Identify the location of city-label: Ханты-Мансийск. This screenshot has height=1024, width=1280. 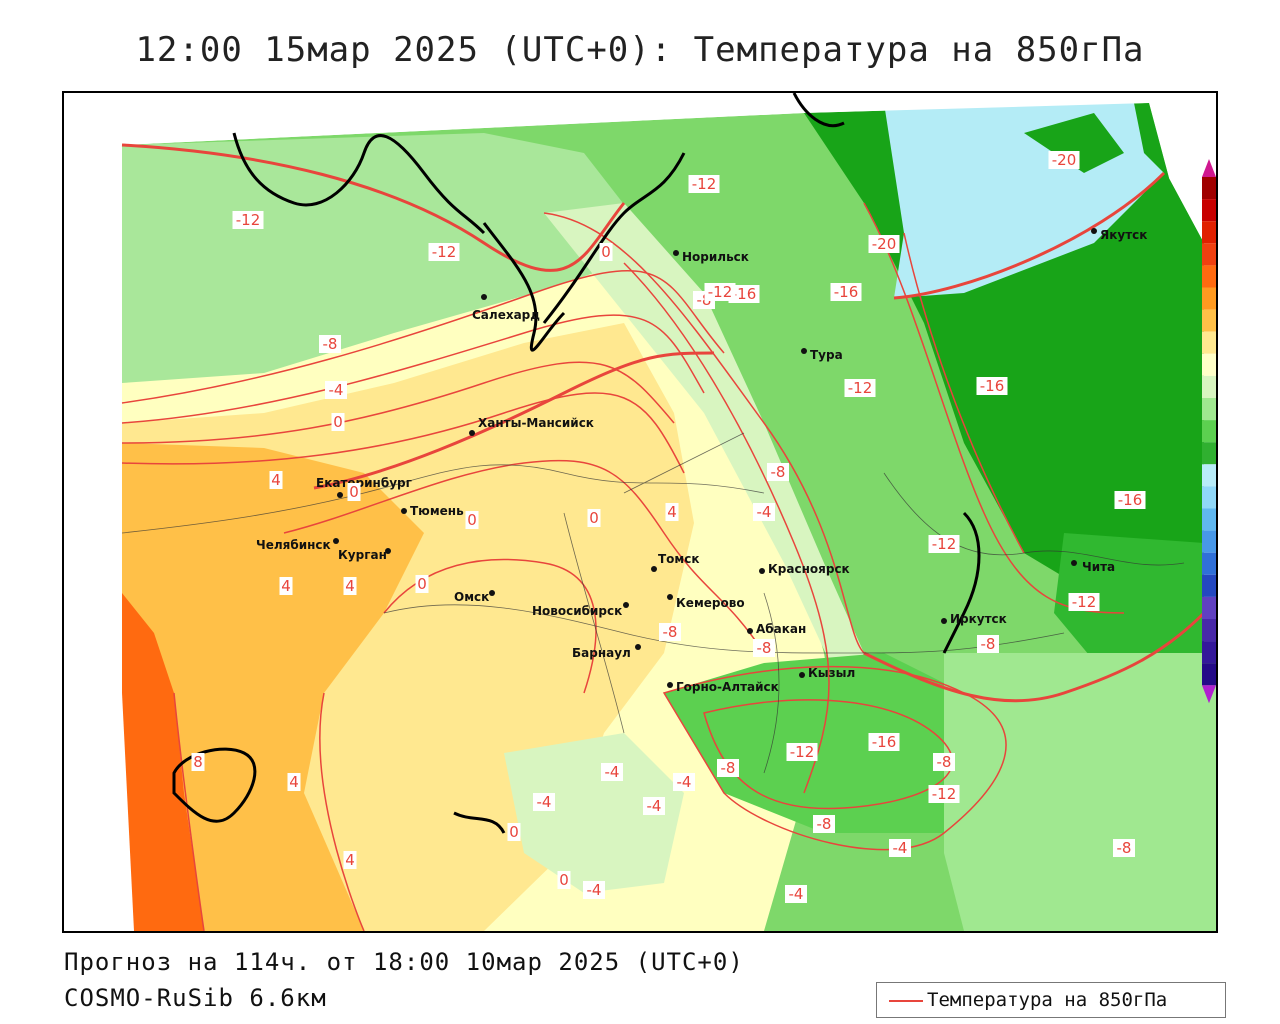
(536, 423).